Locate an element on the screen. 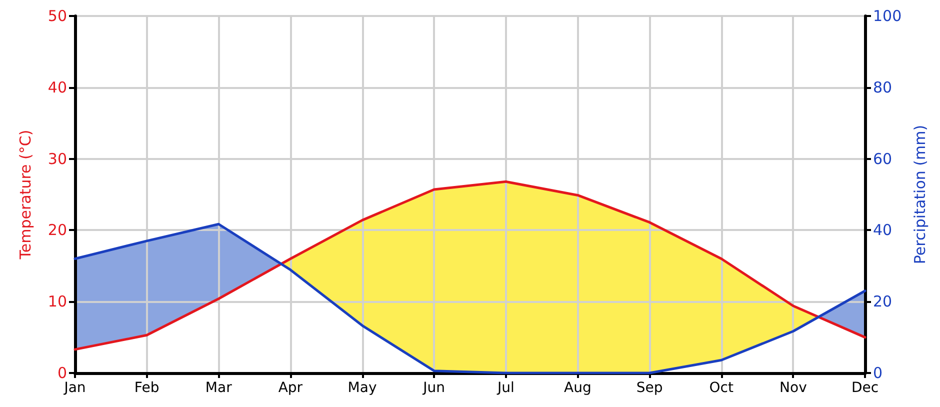 The height and width of the screenshot is (407, 940). y-tick-label: 50 is located at coordinates (57, 16).